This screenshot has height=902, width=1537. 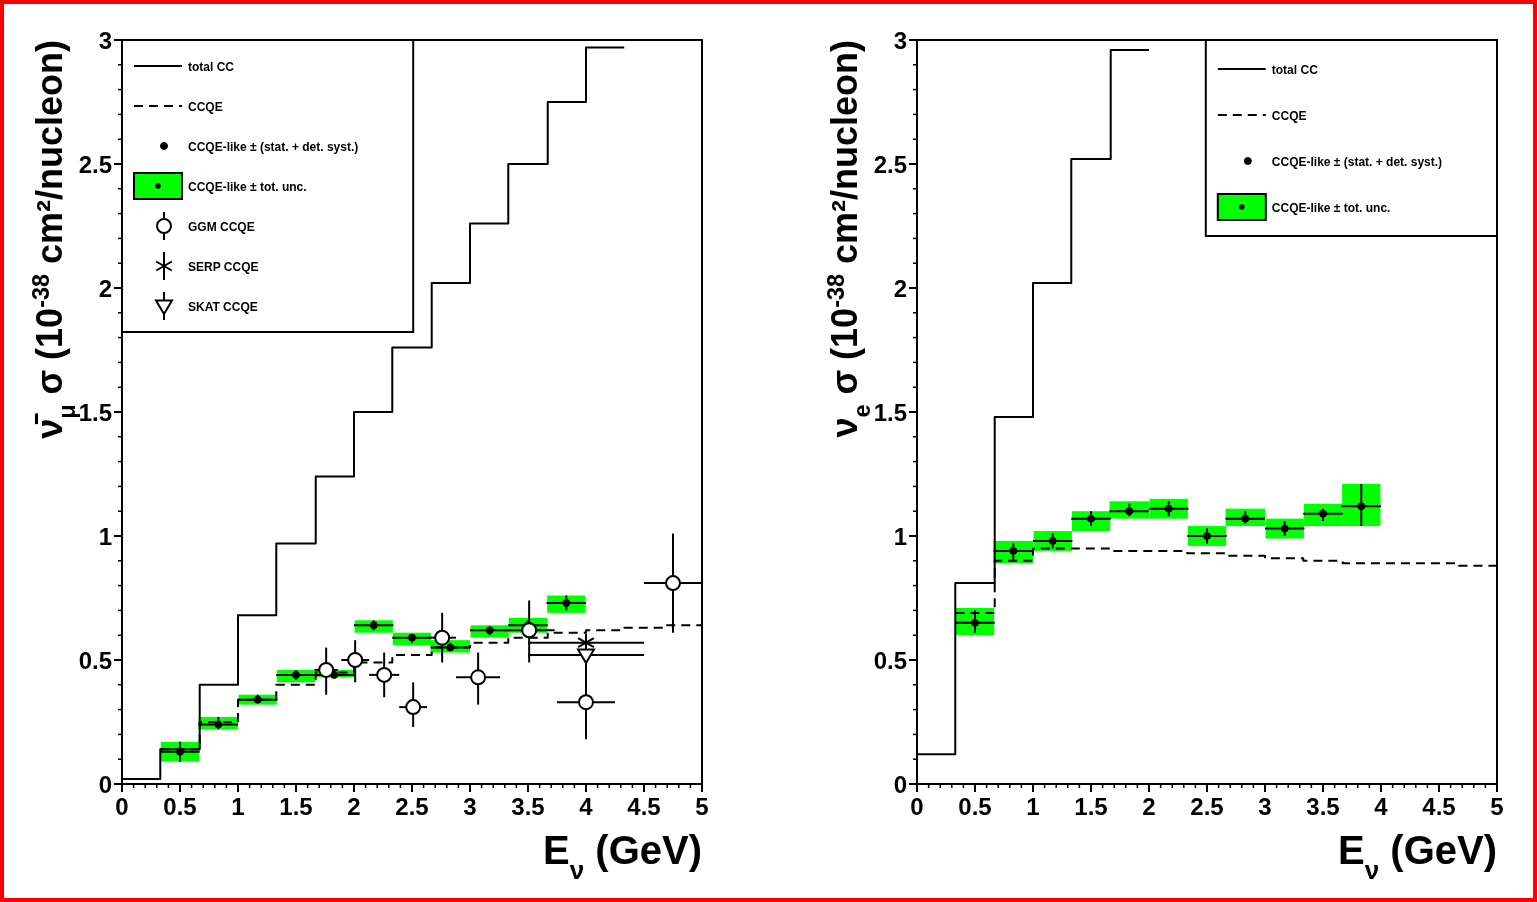 What do you see at coordinates (890, 412) in the screenshot?
I see `y-tick-label: 1.5` at bounding box center [890, 412].